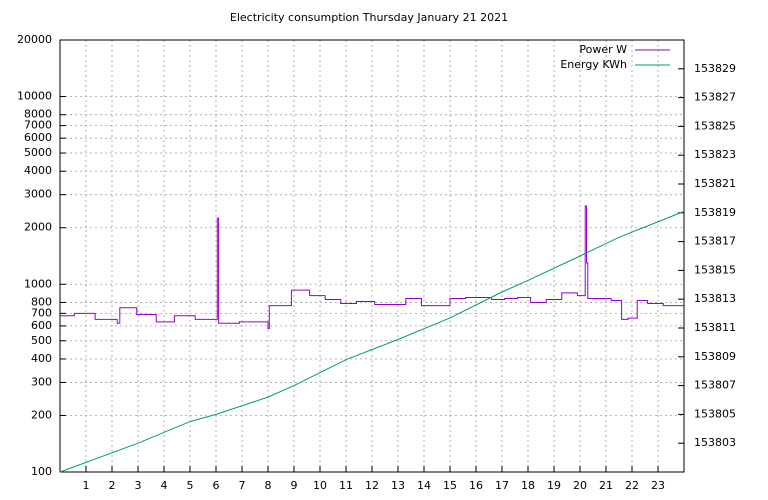 The width and height of the screenshot is (768, 500). What do you see at coordinates (41, 358) in the screenshot?
I see `y-tick-label: 400` at bounding box center [41, 358].